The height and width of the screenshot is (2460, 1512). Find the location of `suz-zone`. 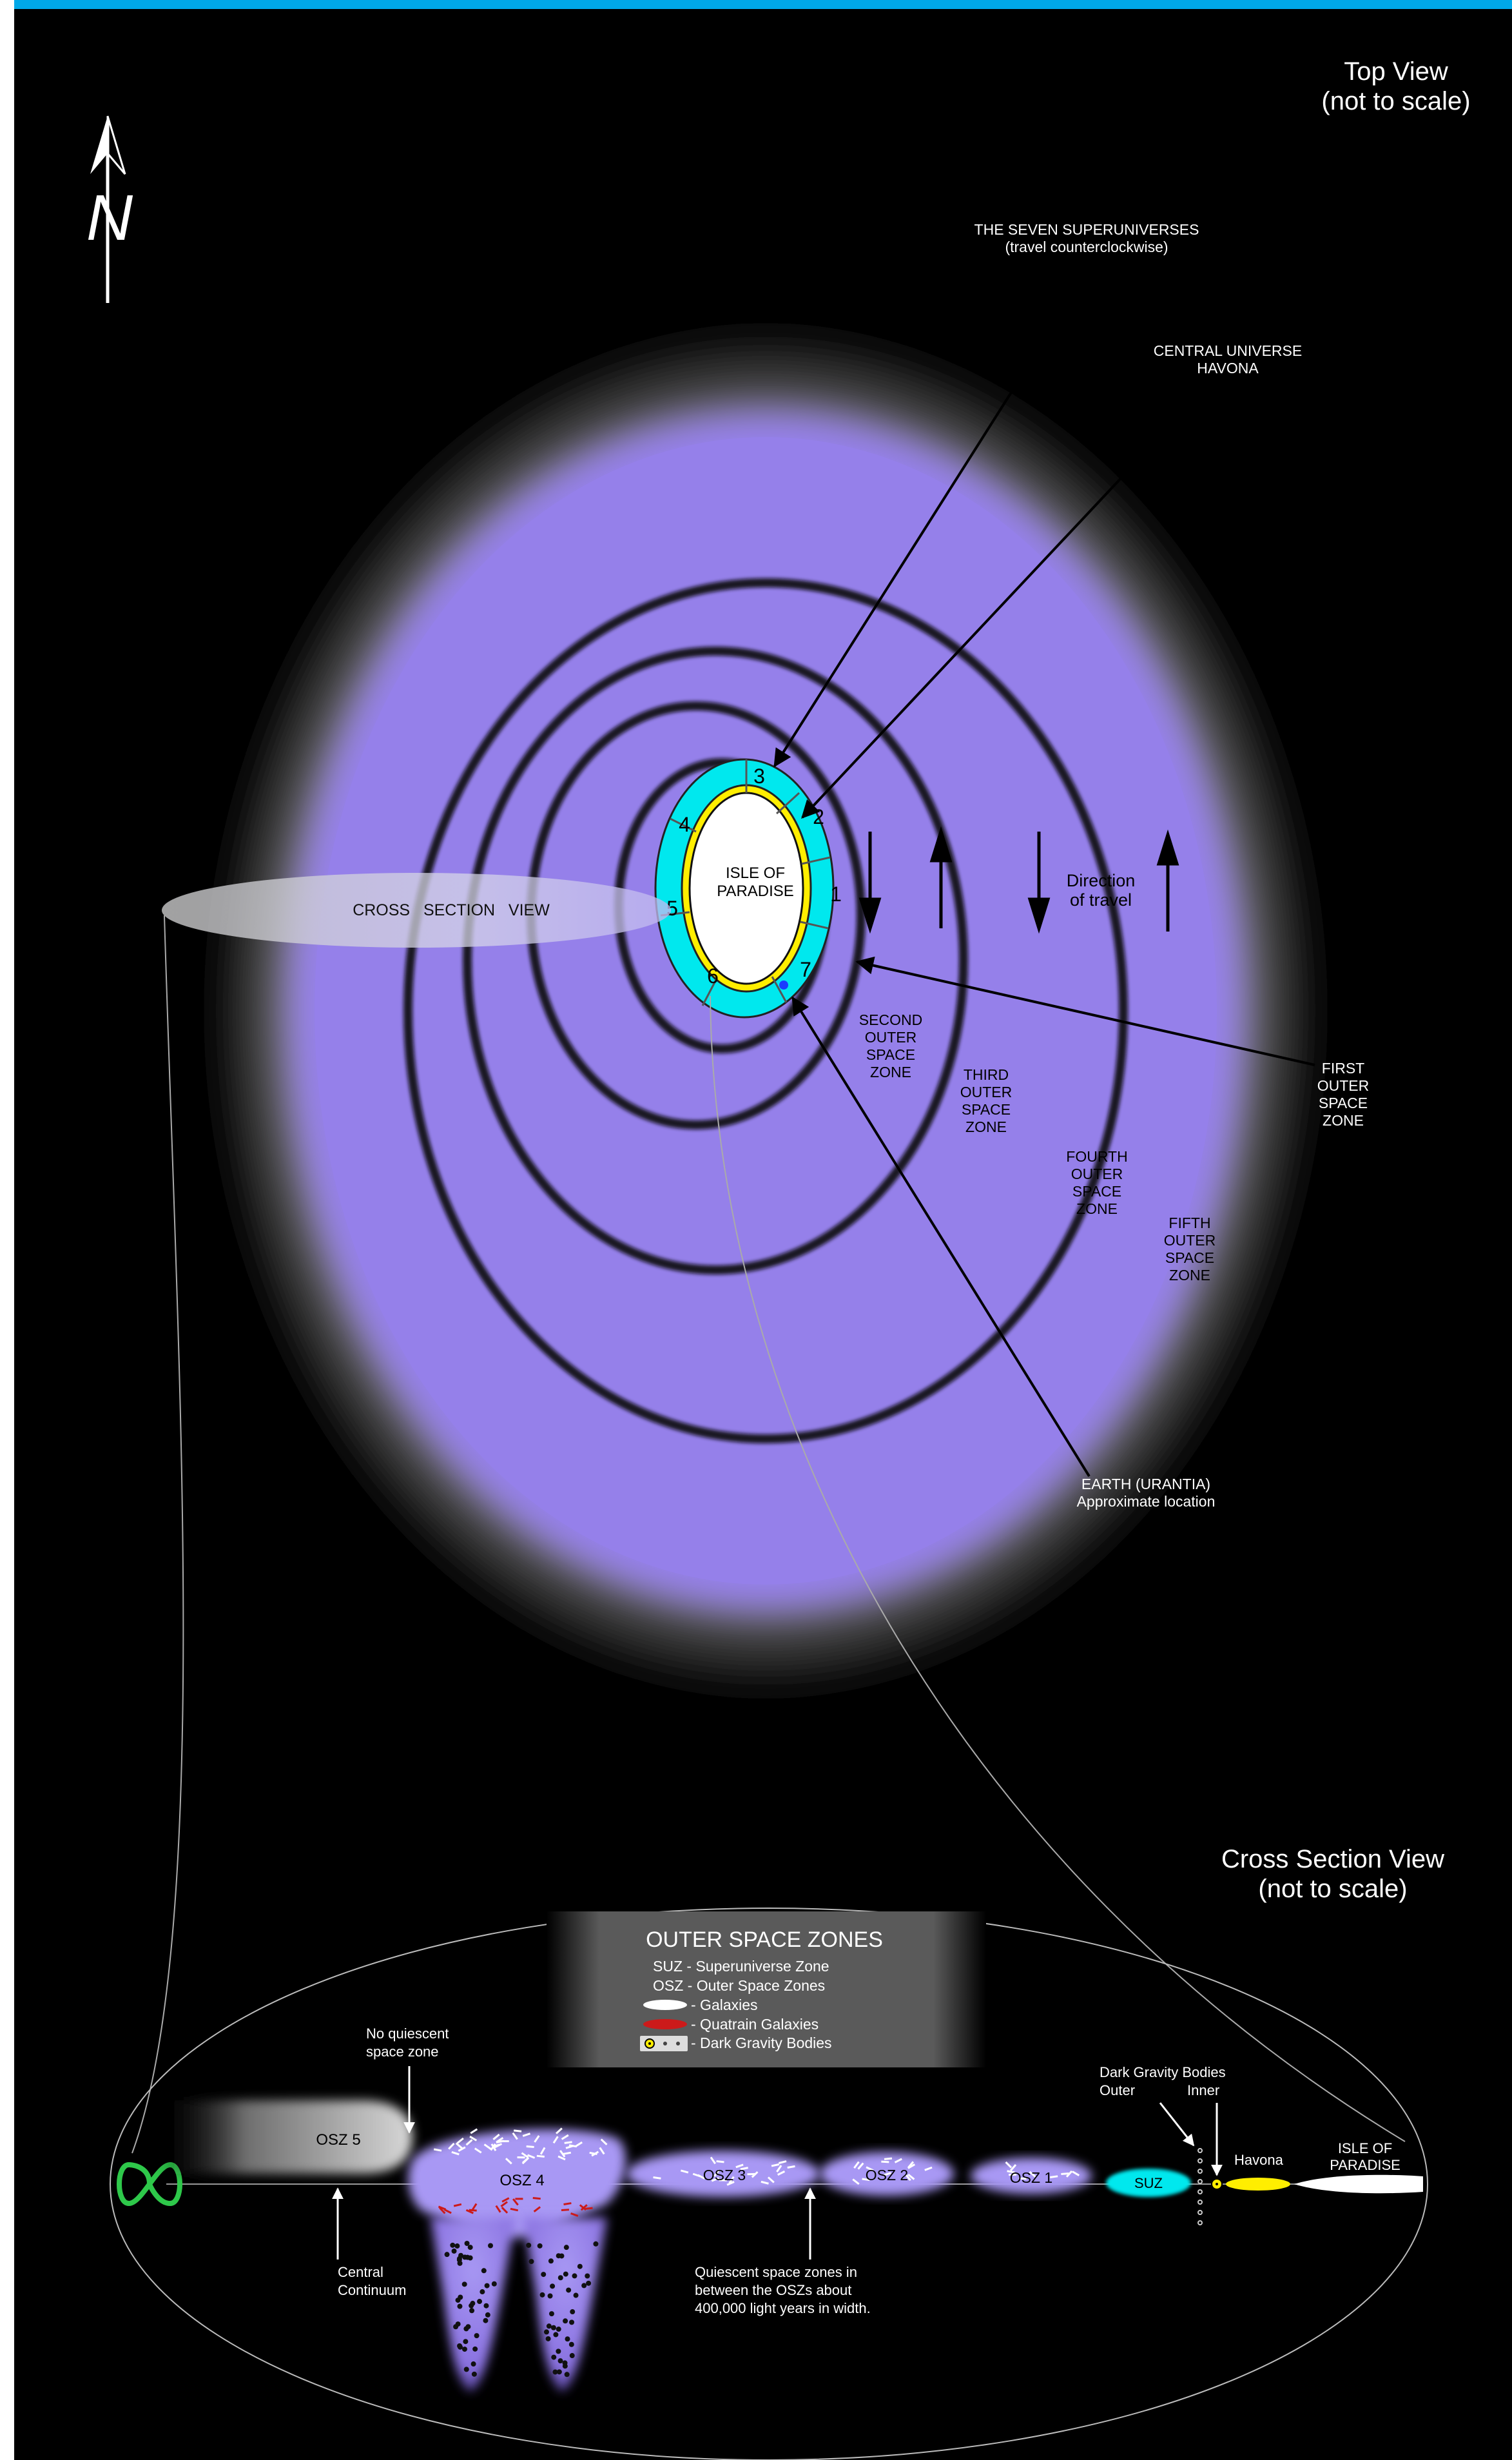

suz-zone is located at coordinates (1148, 2183).